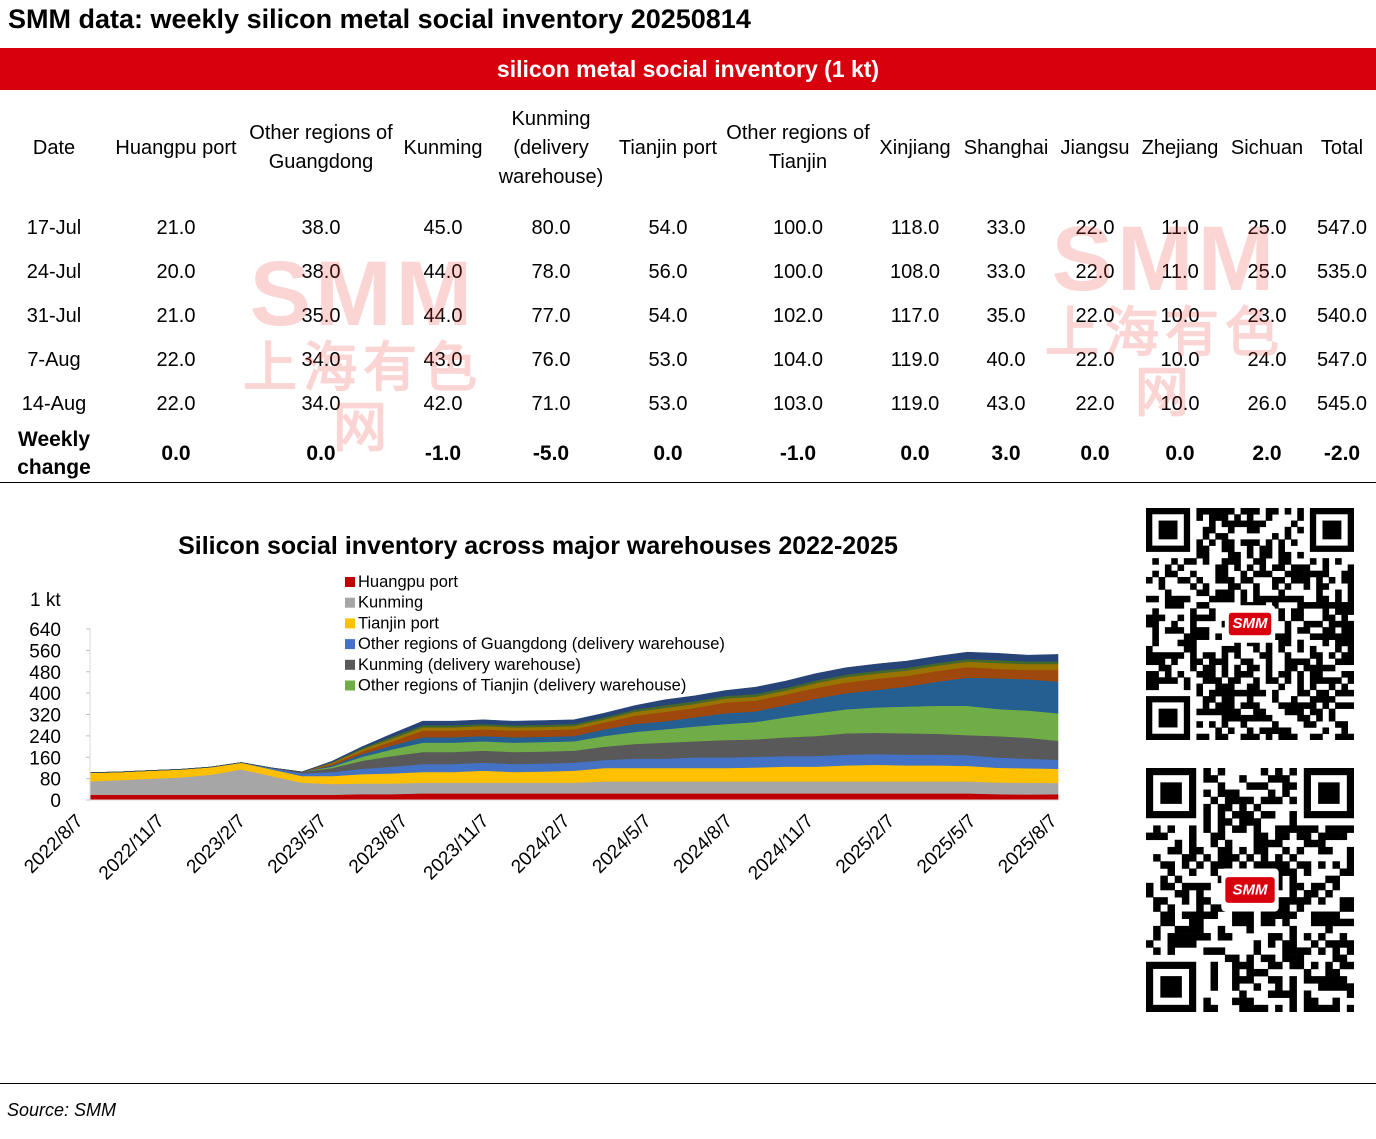 The image size is (1376, 1139). Describe the element at coordinates (915, 227) in the screenshot. I see `value-cell: 118.0` at that location.